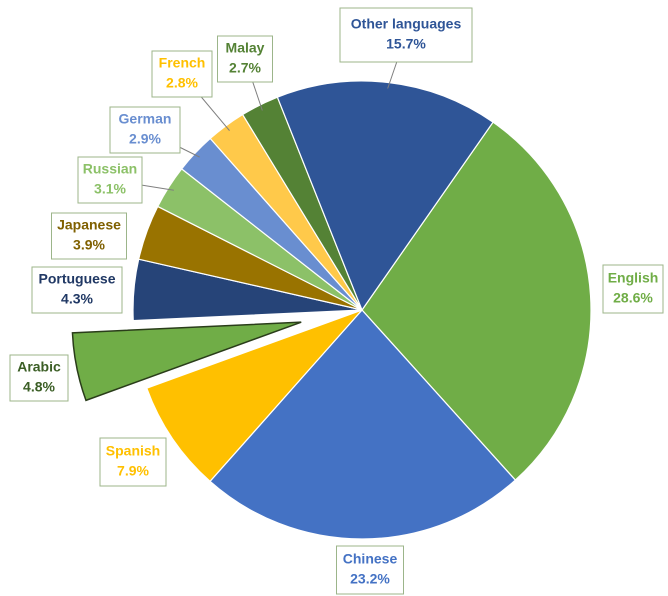  I want to click on data-label: French 2.8%, so click(182, 74).